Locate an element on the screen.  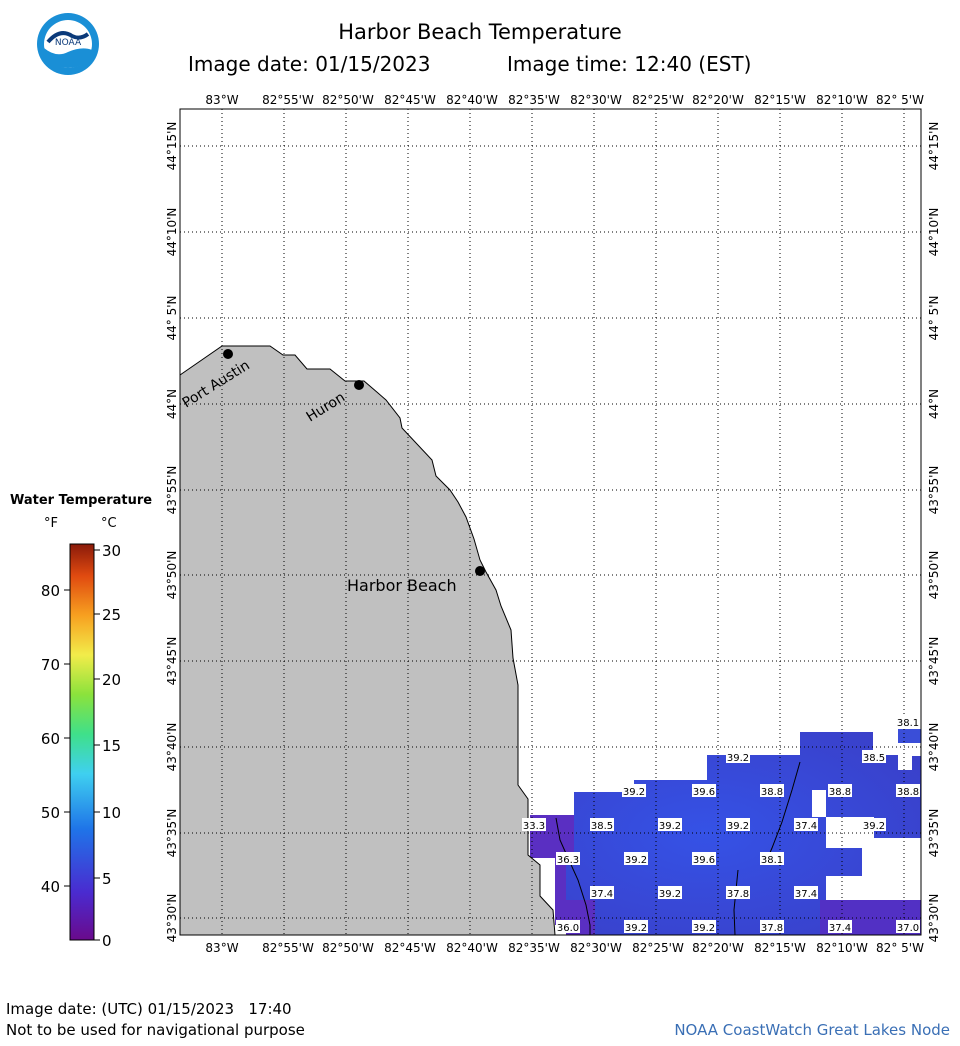
legend-title: Water Temperature is located at coordinates (81, 500).